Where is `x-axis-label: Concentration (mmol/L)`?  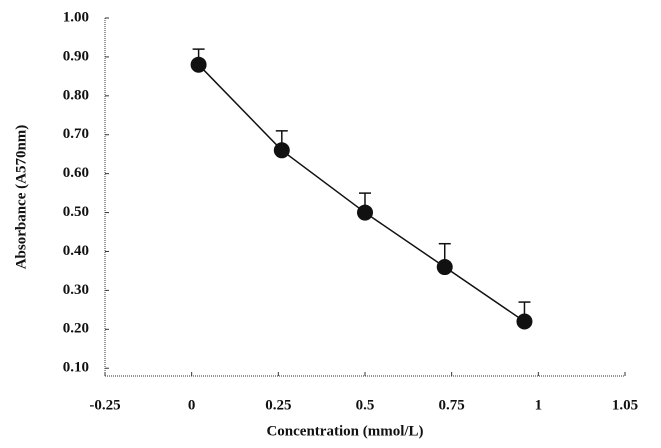
x-axis-label: Concentration (mmol/L) is located at coordinates (344, 431).